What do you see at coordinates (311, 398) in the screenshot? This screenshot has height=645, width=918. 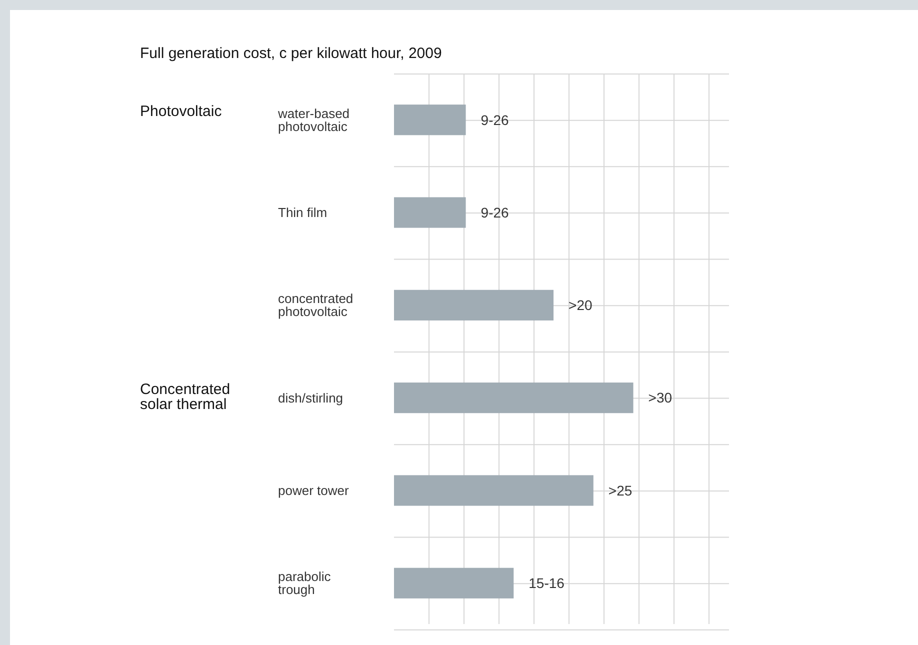 I see `y-tick-label: dish/stirling` at bounding box center [311, 398].